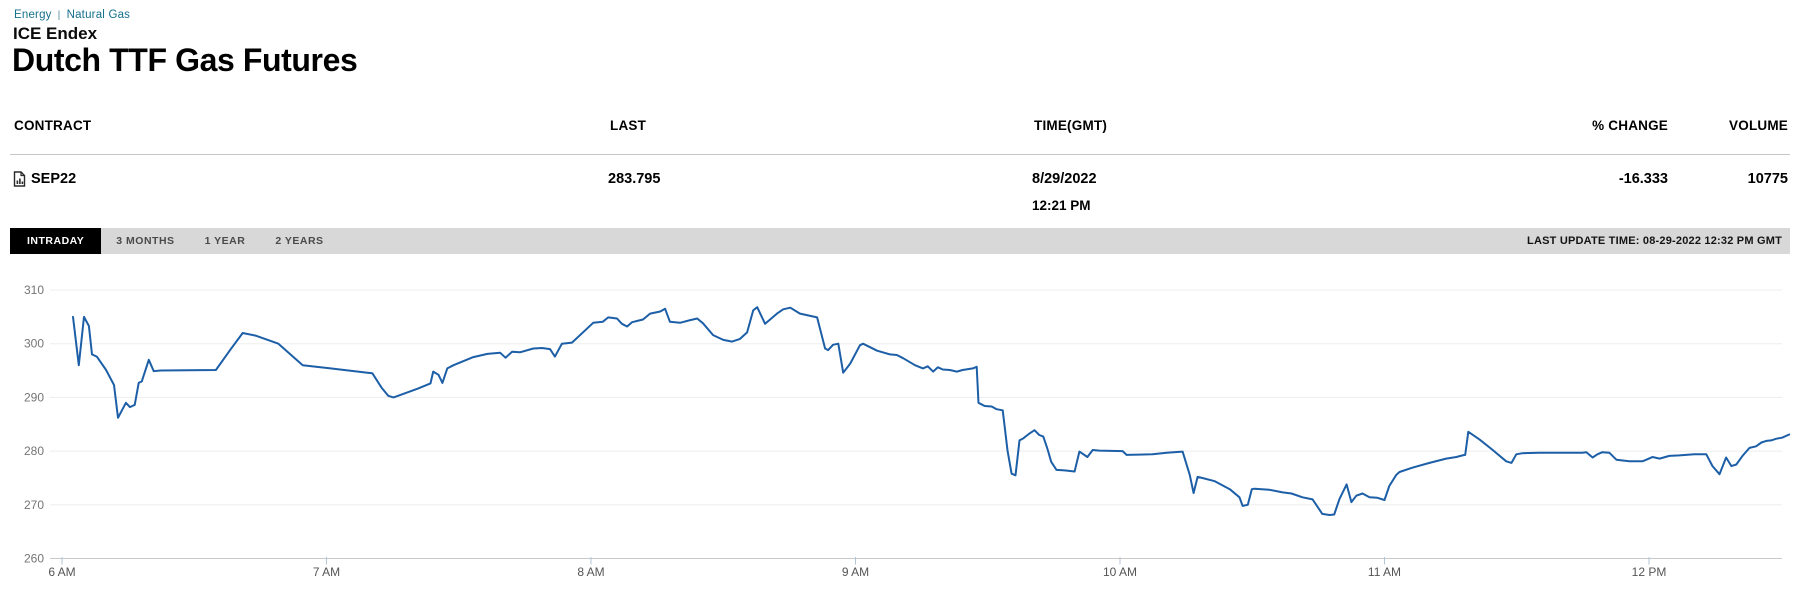 The image size is (1794, 590). What do you see at coordinates (54, 179) in the screenshot?
I see `contract-name: SEP22` at bounding box center [54, 179].